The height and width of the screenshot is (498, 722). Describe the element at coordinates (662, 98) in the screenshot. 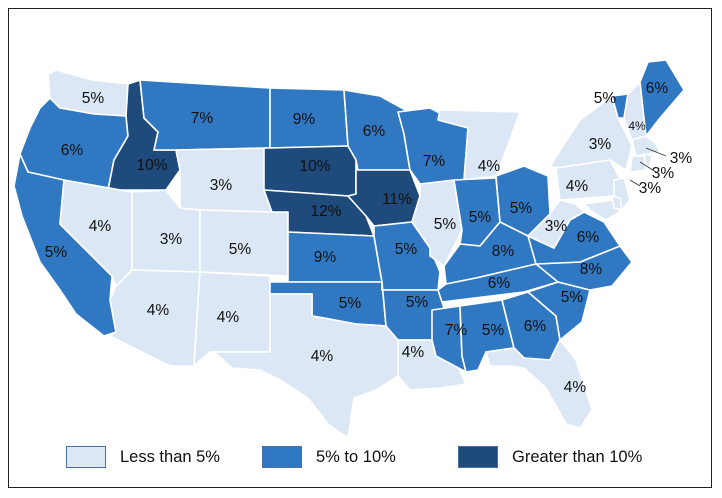

I see `state-me` at that location.